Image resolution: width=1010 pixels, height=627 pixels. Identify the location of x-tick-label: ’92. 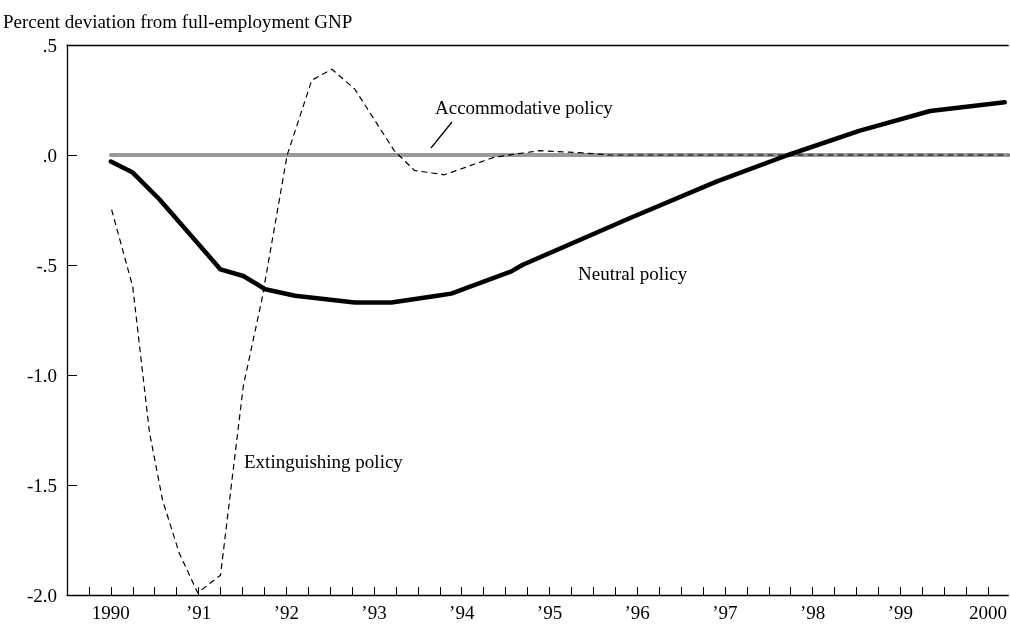
(286, 612).